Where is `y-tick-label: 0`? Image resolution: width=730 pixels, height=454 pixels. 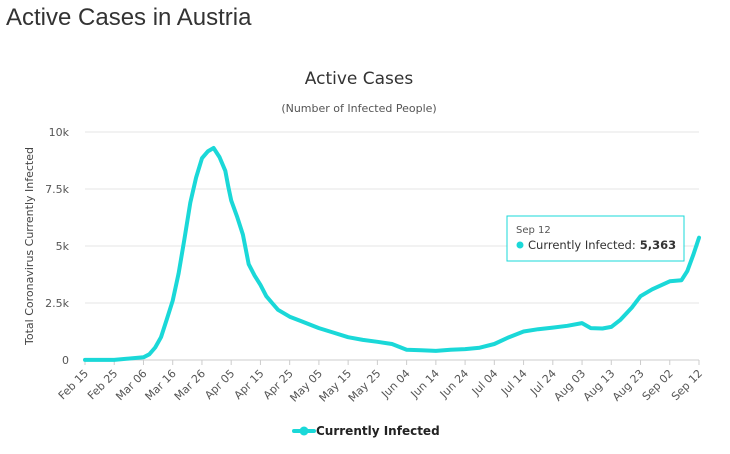
y-tick-label: 0 is located at coordinates (65, 360).